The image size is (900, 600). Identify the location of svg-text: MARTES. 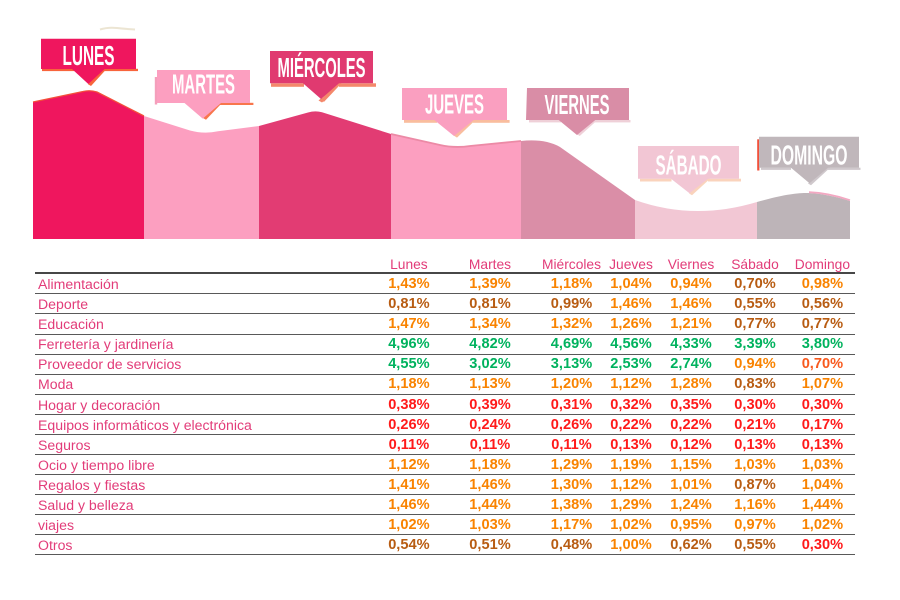
(203, 84).